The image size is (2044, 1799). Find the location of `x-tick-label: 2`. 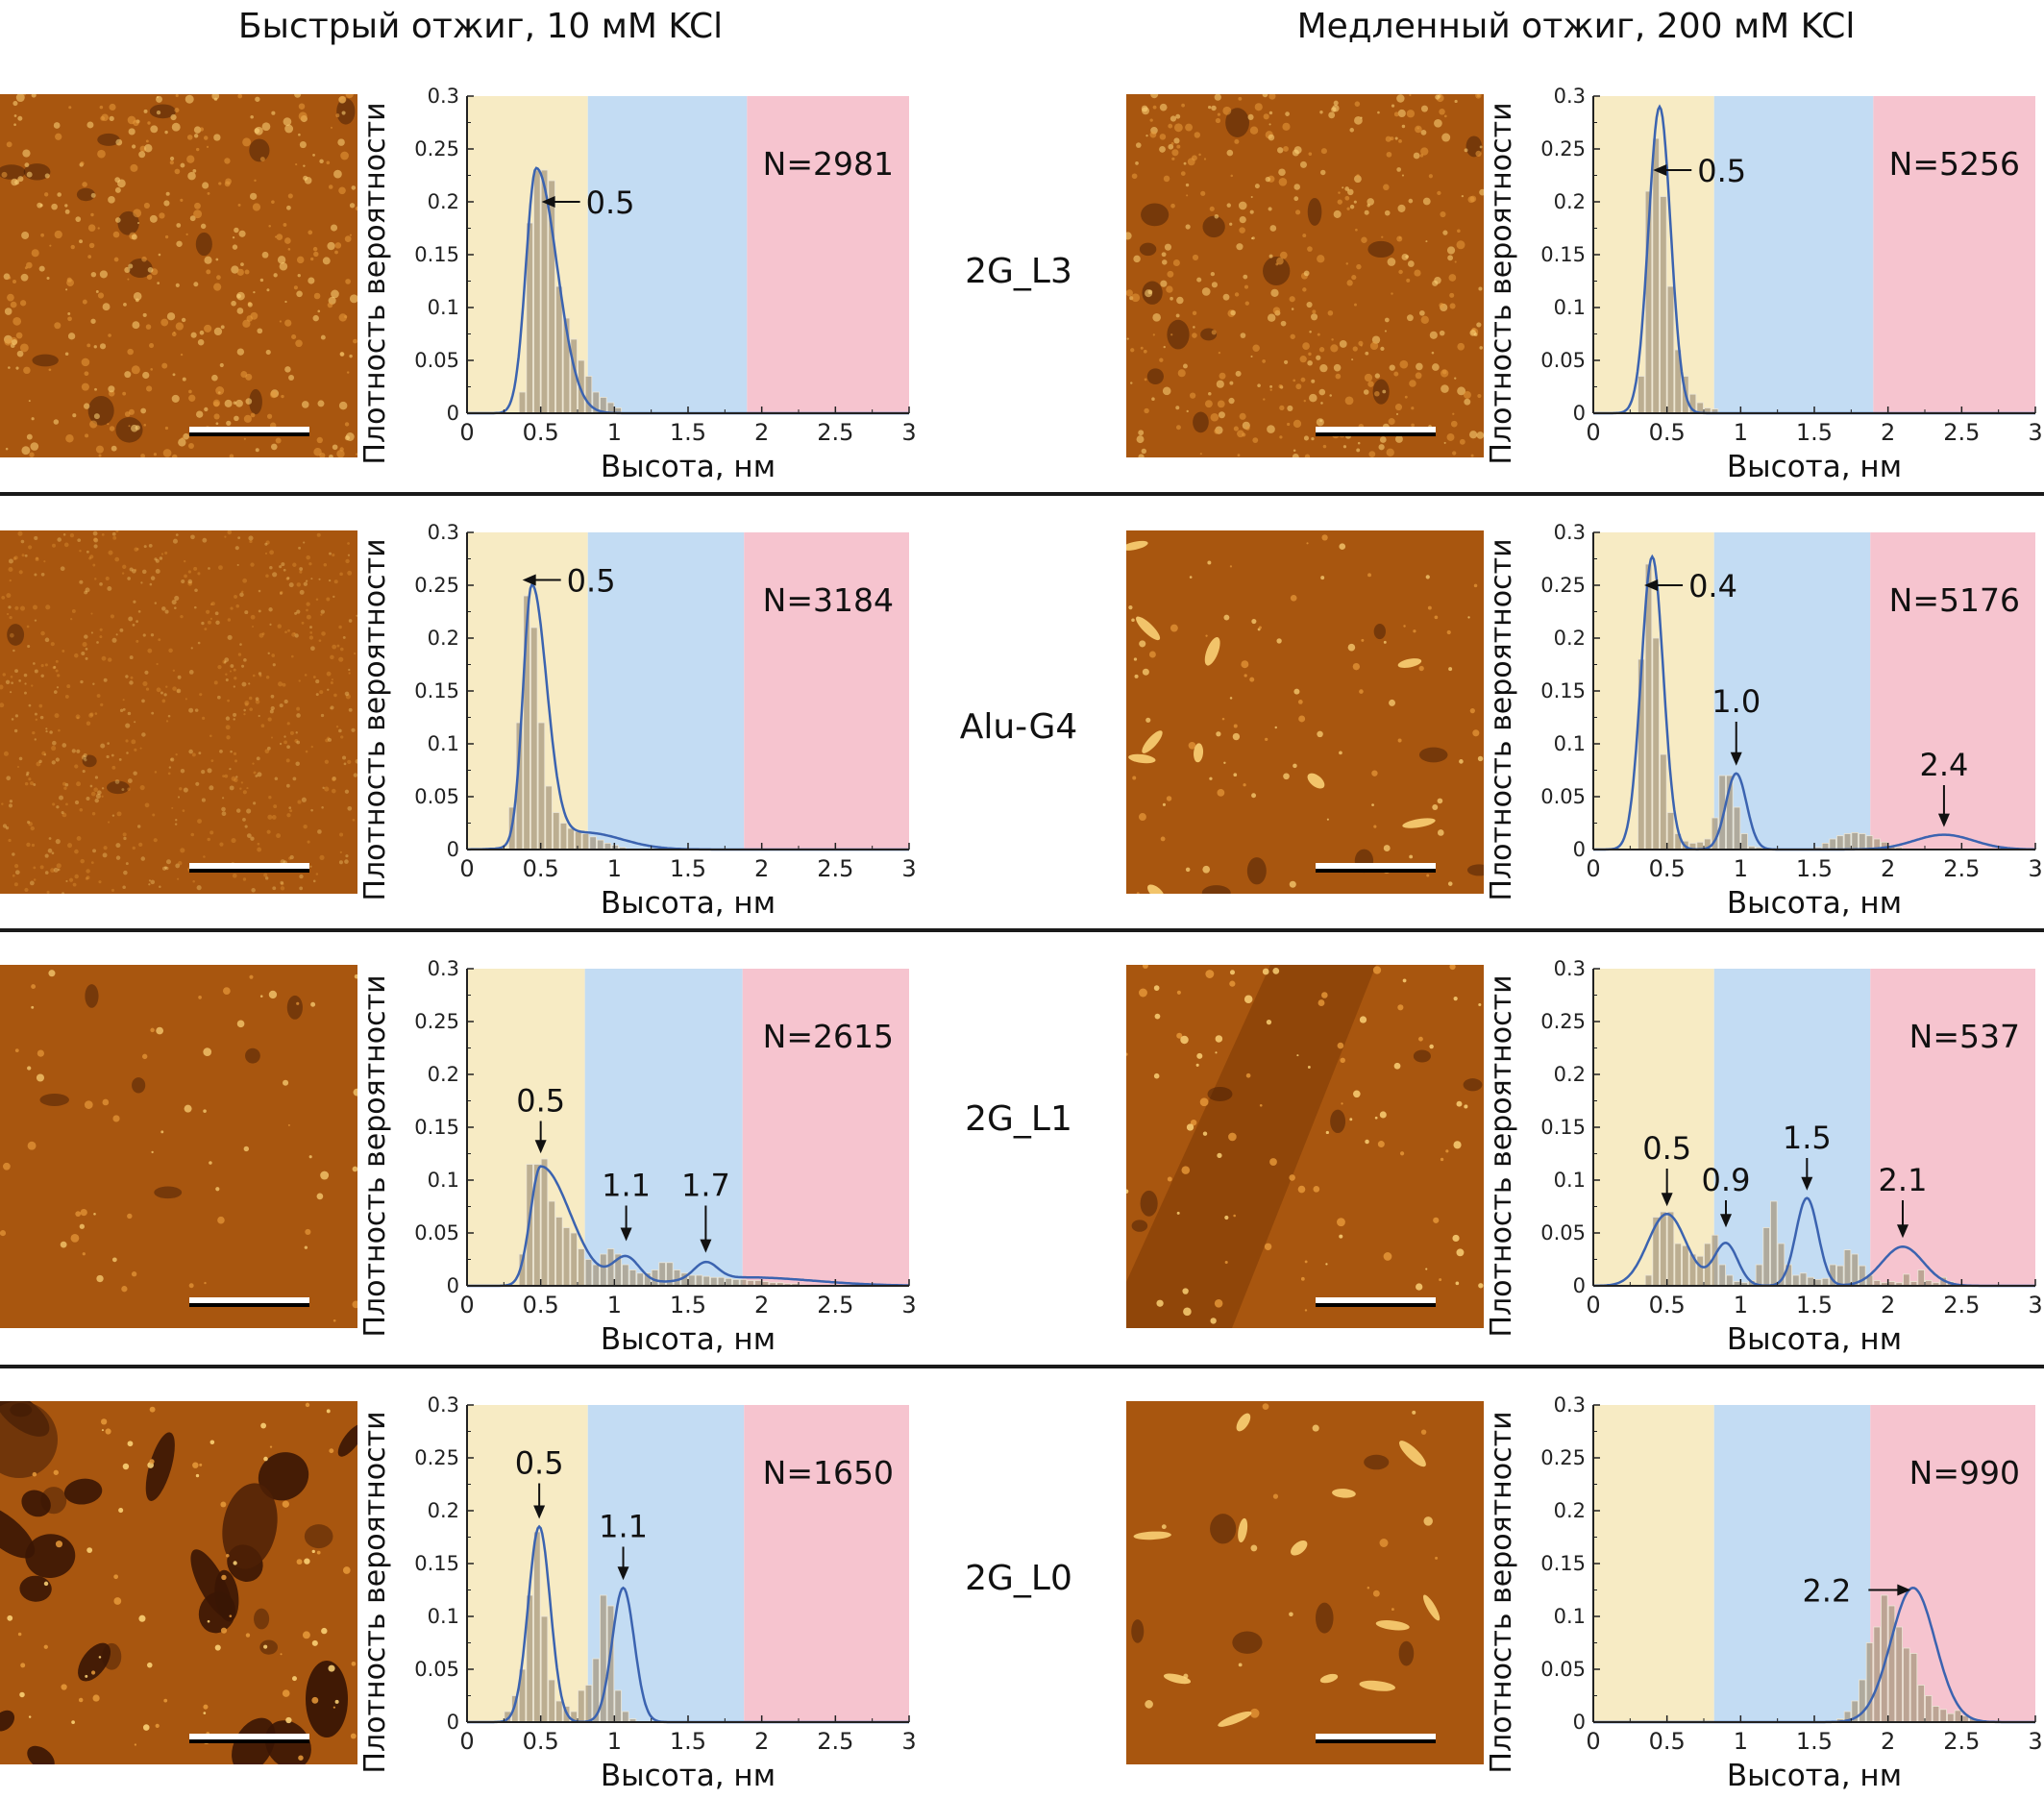

x-tick-label: 2 is located at coordinates (761, 869).